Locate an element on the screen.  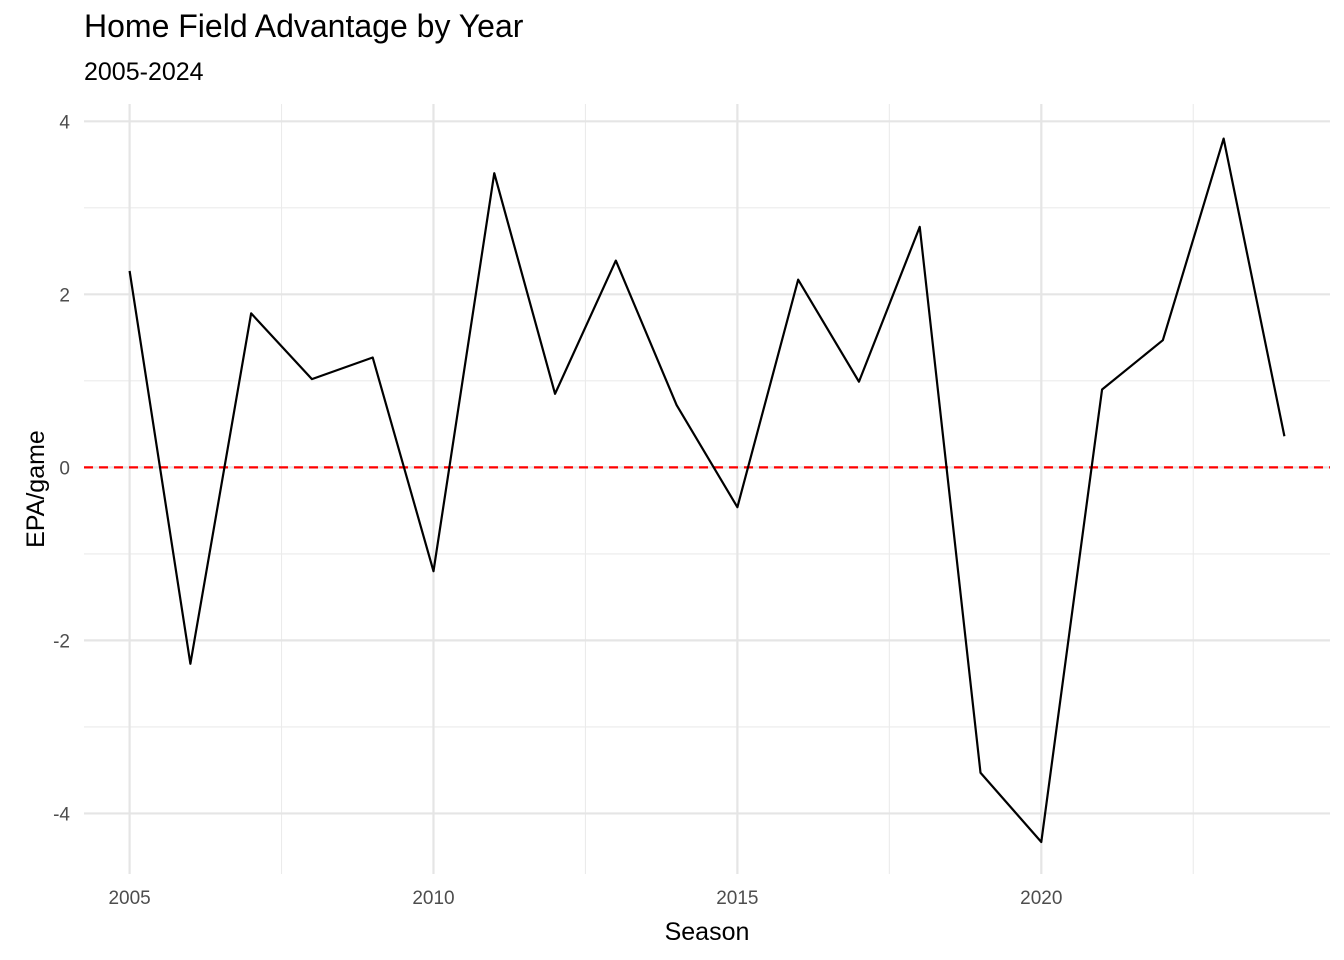
x-tick-label: 2005 is located at coordinates (129, 898).